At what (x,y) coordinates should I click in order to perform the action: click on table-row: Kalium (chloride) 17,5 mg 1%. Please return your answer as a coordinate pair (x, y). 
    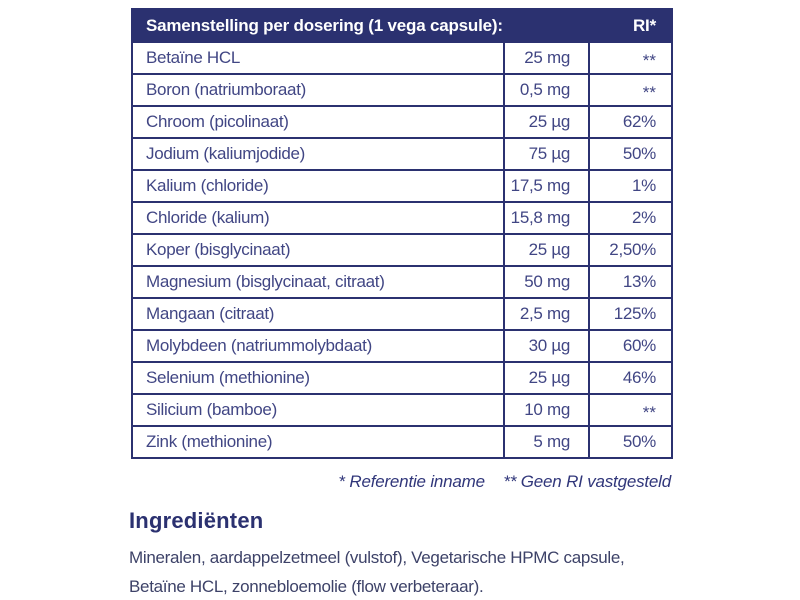
    Looking at the image, I should click on (402, 186).